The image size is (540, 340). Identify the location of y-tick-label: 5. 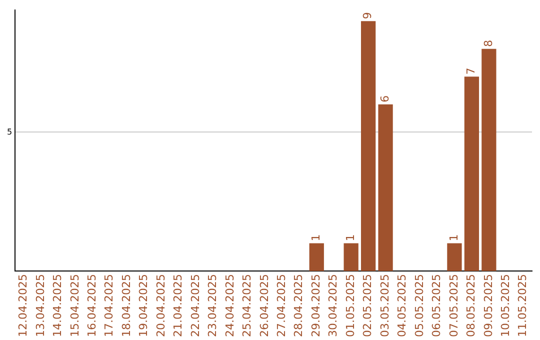
(9, 131).